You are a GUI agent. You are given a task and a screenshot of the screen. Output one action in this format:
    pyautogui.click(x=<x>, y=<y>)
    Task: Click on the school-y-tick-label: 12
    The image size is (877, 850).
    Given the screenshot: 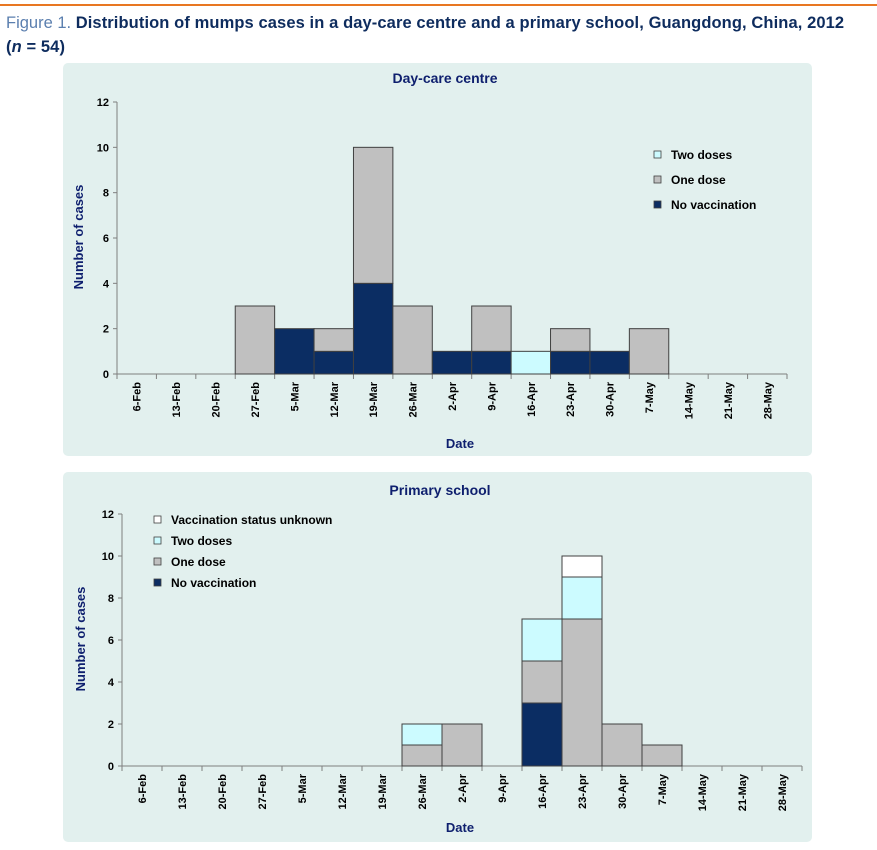 What is the action you would take?
    pyautogui.click(x=108, y=515)
    